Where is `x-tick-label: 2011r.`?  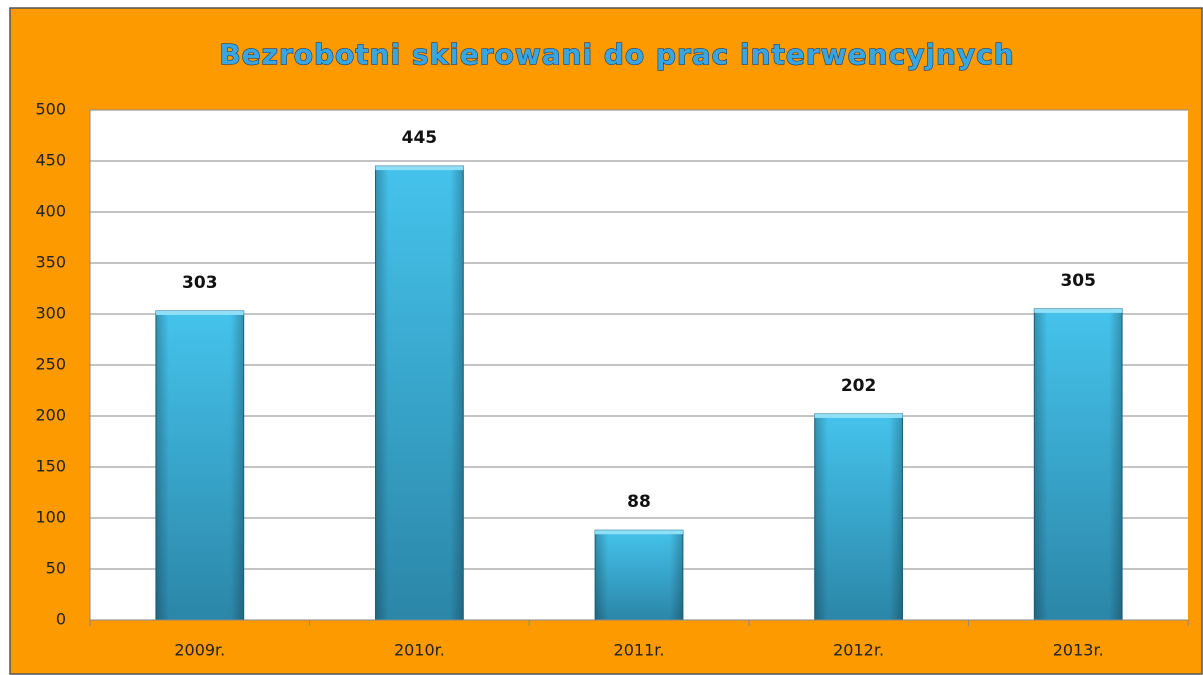 x-tick-label: 2011r. is located at coordinates (639, 650).